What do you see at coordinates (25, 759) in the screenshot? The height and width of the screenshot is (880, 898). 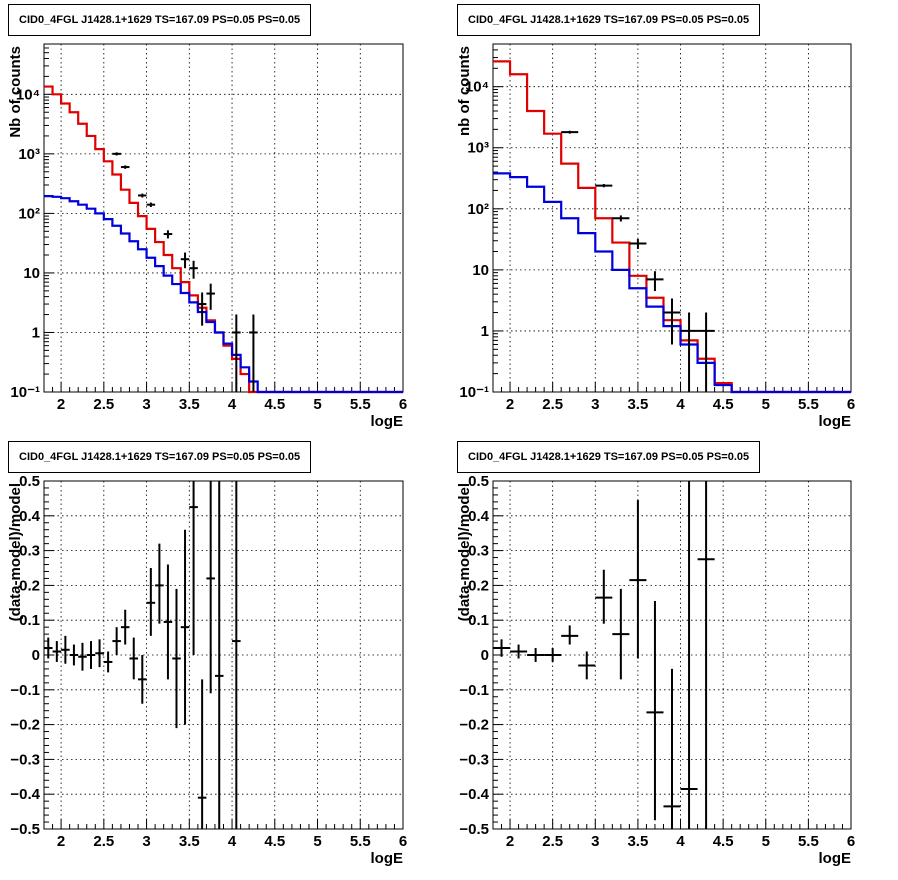 I see `y-tick-label: −0.3` at bounding box center [25, 759].